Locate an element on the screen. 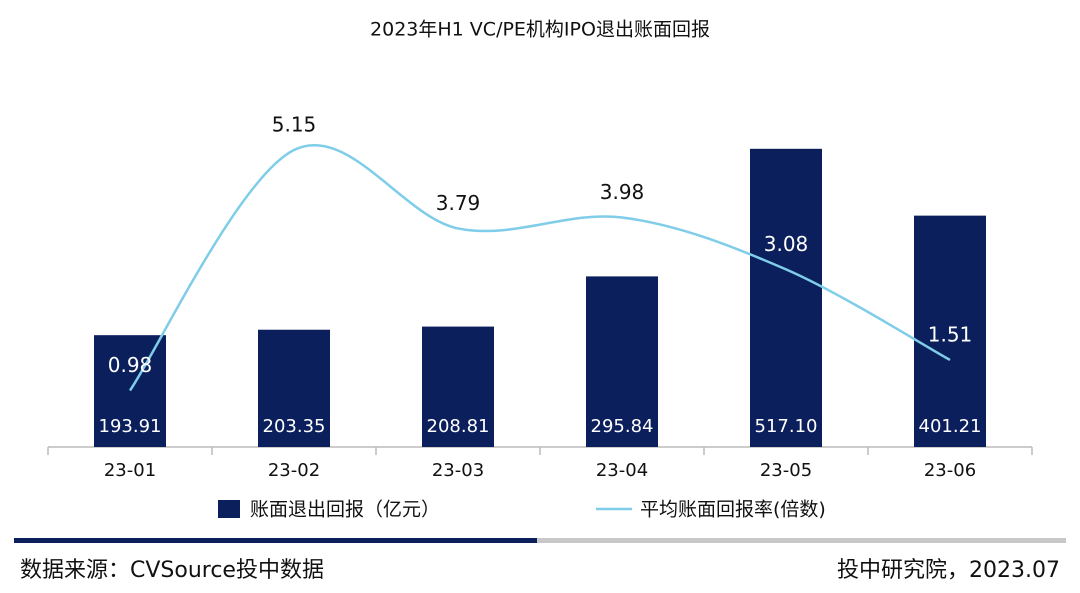 Image resolution: width=1080 pixels, height=593 pixels. x-tick-label: 23-01 is located at coordinates (130, 470).